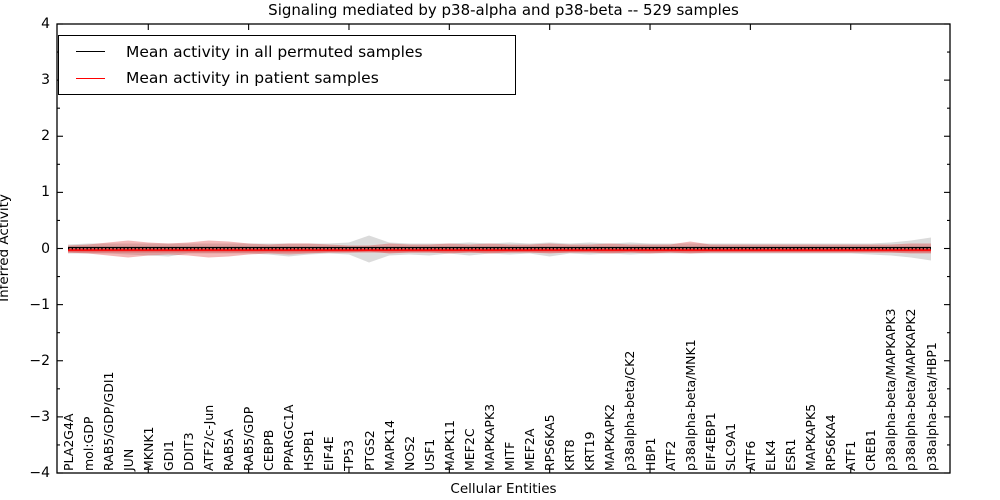 The image size is (1000, 500). What do you see at coordinates (409, 453) in the screenshot?
I see `x-tick-label: NOS2` at bounding box center [409, 453].